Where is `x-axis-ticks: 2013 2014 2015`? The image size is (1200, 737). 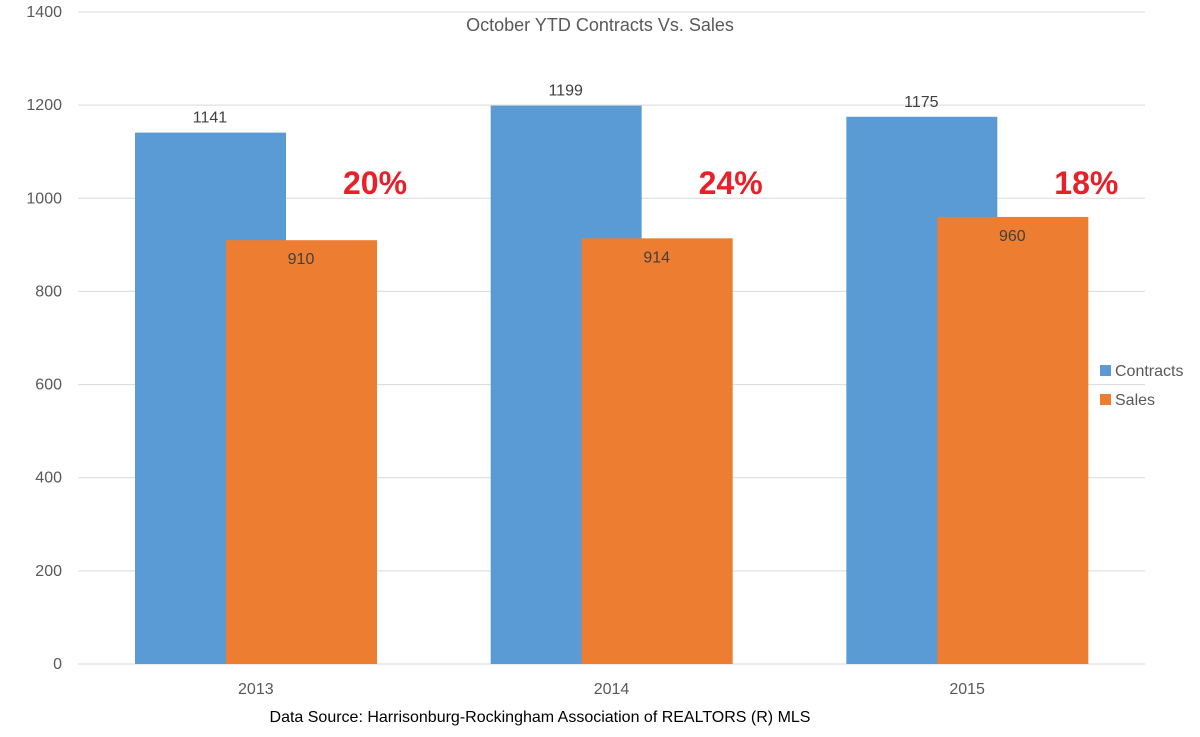
x-axis-ticks: 2013 2014 2015 is located at coordinates (611, 689).